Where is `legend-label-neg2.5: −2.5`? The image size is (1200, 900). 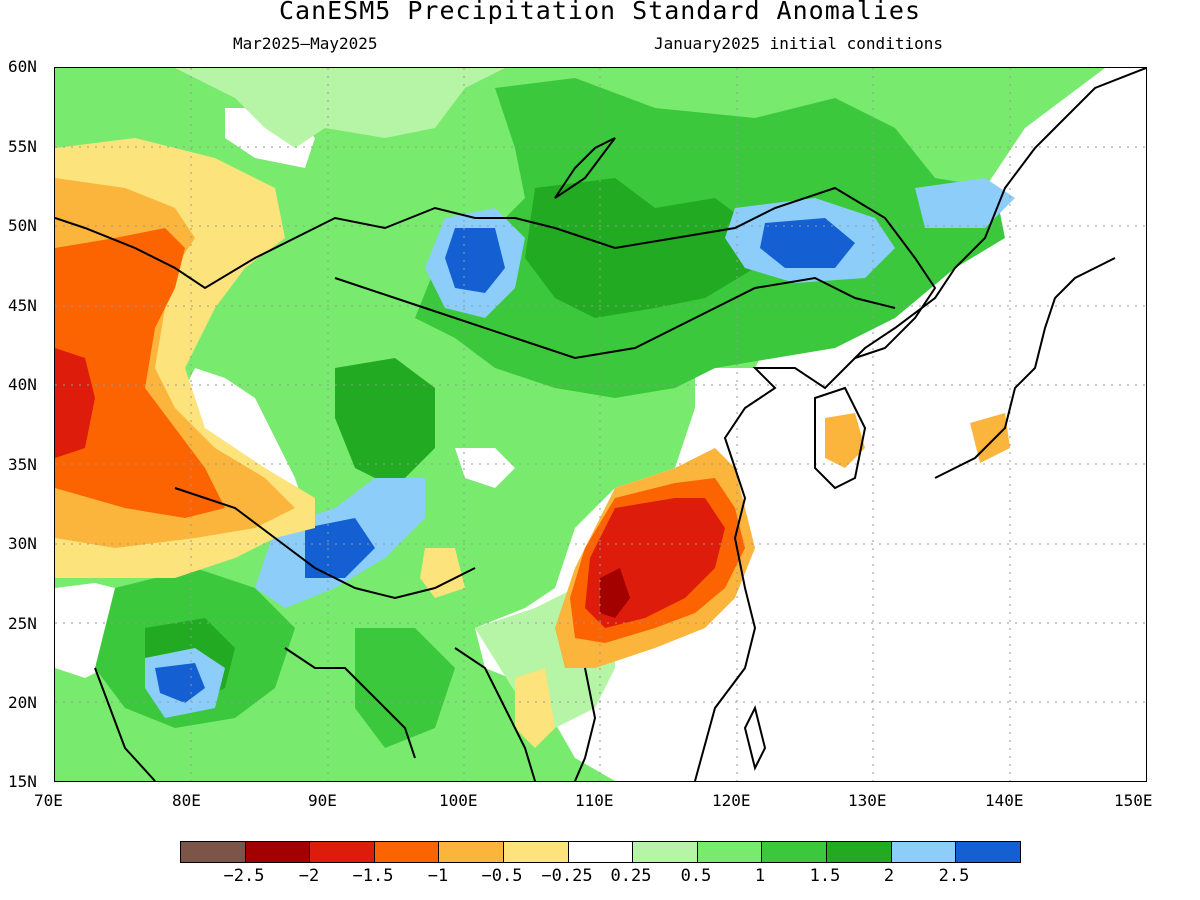 legend-label-neg2.5: −2.5 is located at coordinates (244, 876).